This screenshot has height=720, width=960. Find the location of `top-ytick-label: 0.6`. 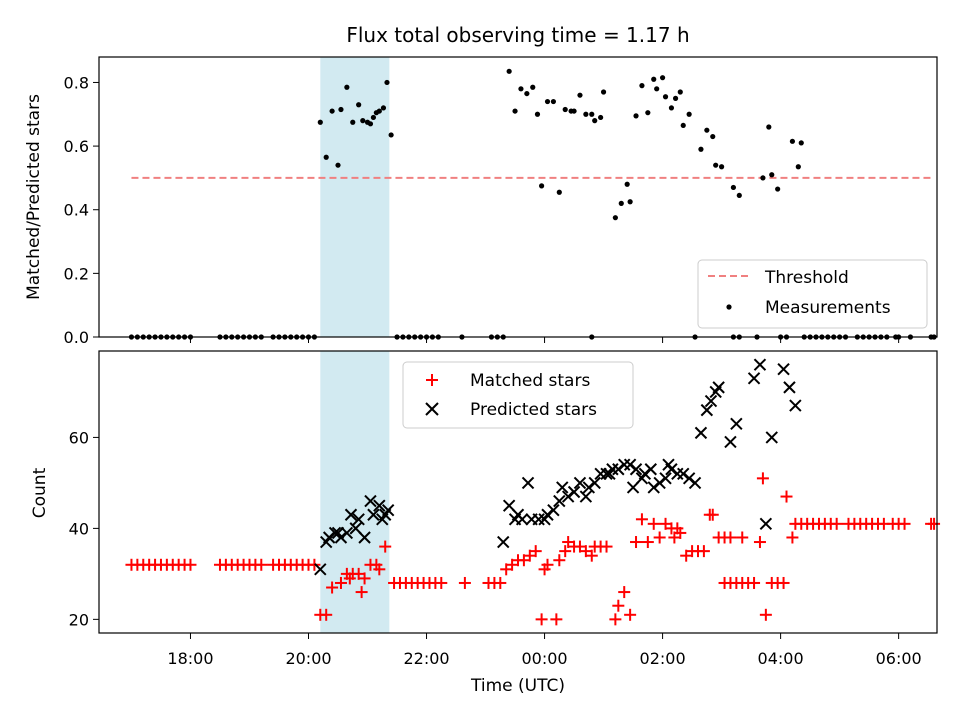

top-ytick-label: 0.6 is located at coordinates (76, 146).